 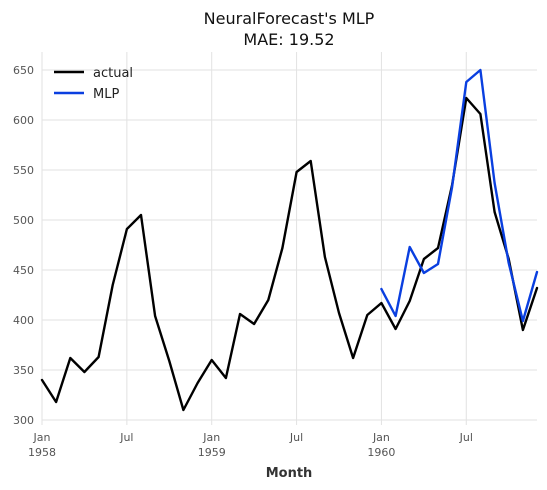 I want to click on x-tick-year-label: 1959, so click(x=212, y=452).